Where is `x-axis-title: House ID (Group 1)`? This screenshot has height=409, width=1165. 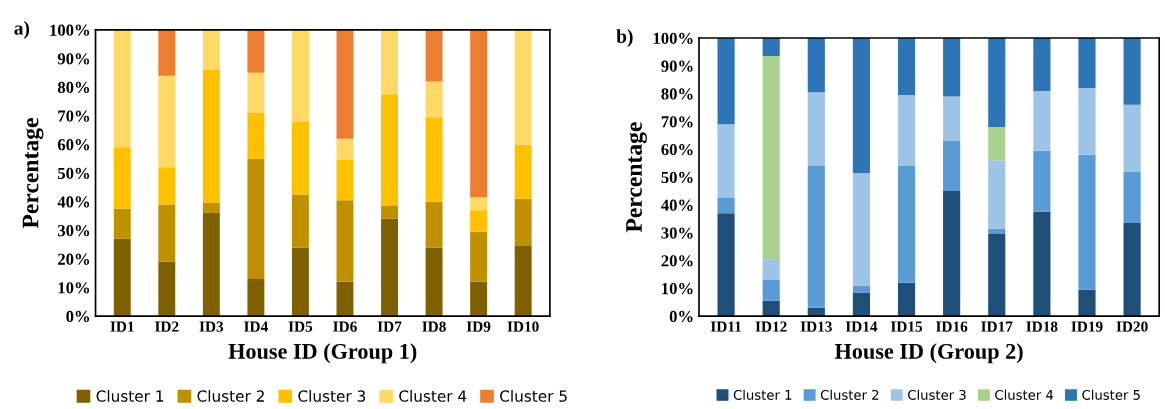 x-axis-title: House ID (Group 1) is located at coordinates (322, 353).